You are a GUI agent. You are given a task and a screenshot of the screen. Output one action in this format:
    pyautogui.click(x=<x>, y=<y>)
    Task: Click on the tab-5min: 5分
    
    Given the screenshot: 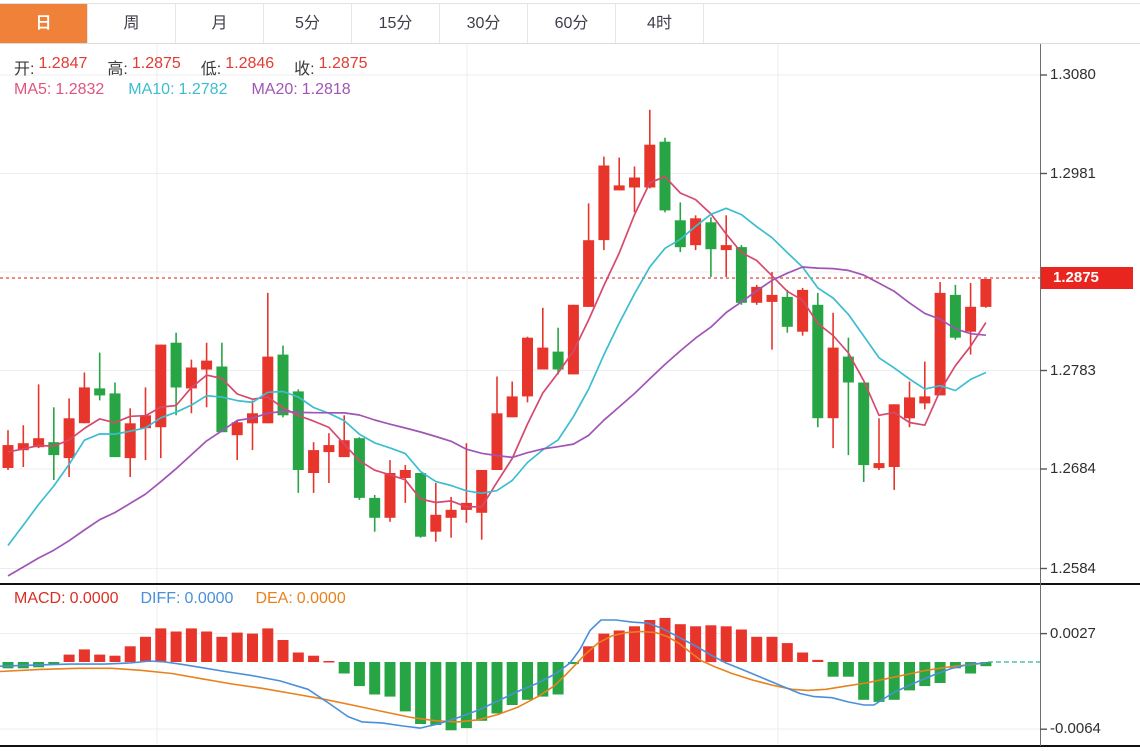 What is the action you would take?
    pyautogui.click(x=308, y=23)
    